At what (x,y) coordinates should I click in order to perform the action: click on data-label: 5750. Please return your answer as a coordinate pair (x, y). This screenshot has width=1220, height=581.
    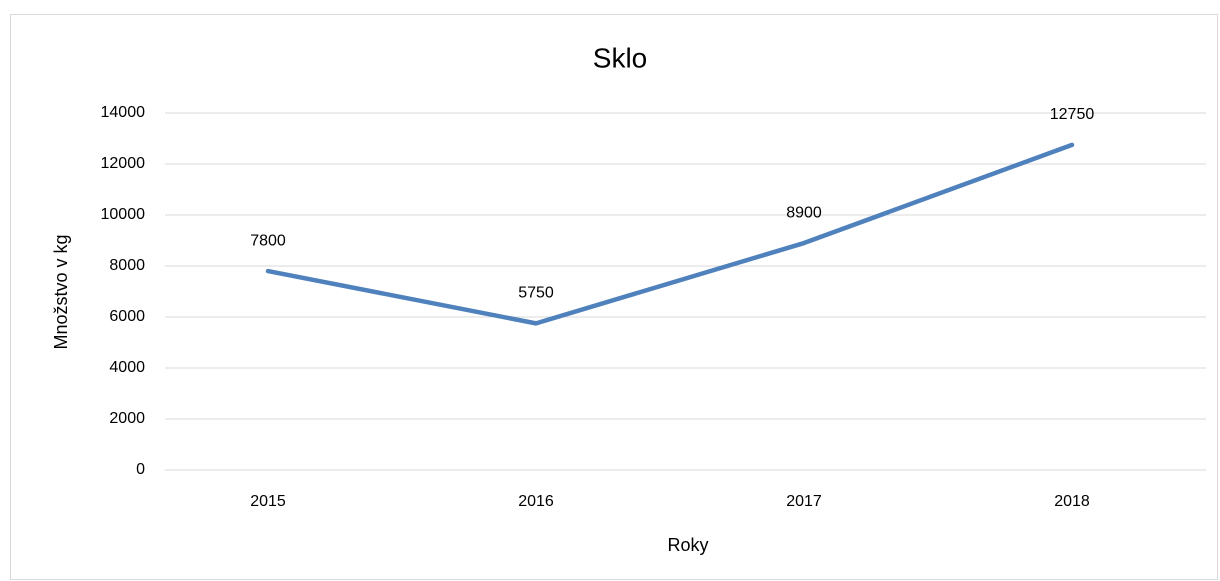
    Looking at the image, I should click on (536, 293).